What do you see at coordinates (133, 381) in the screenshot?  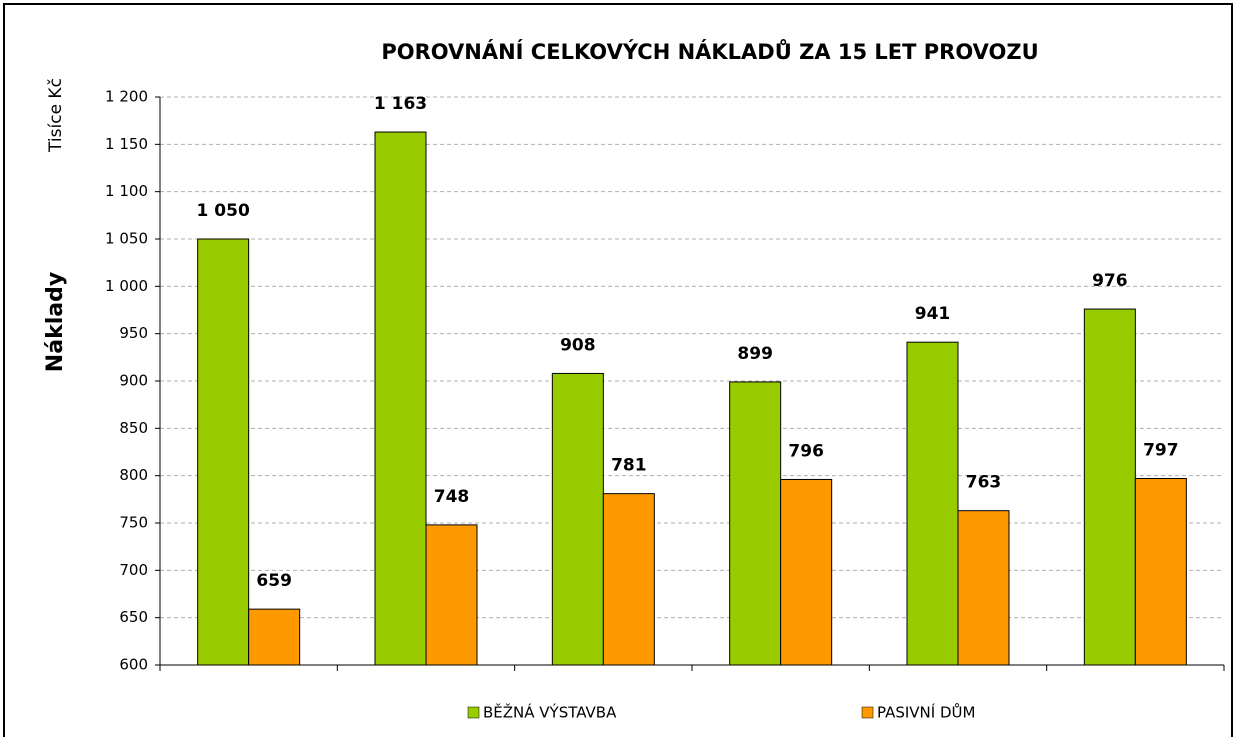 I see `y-tick-label: 900` at bounding box center [133, 381].